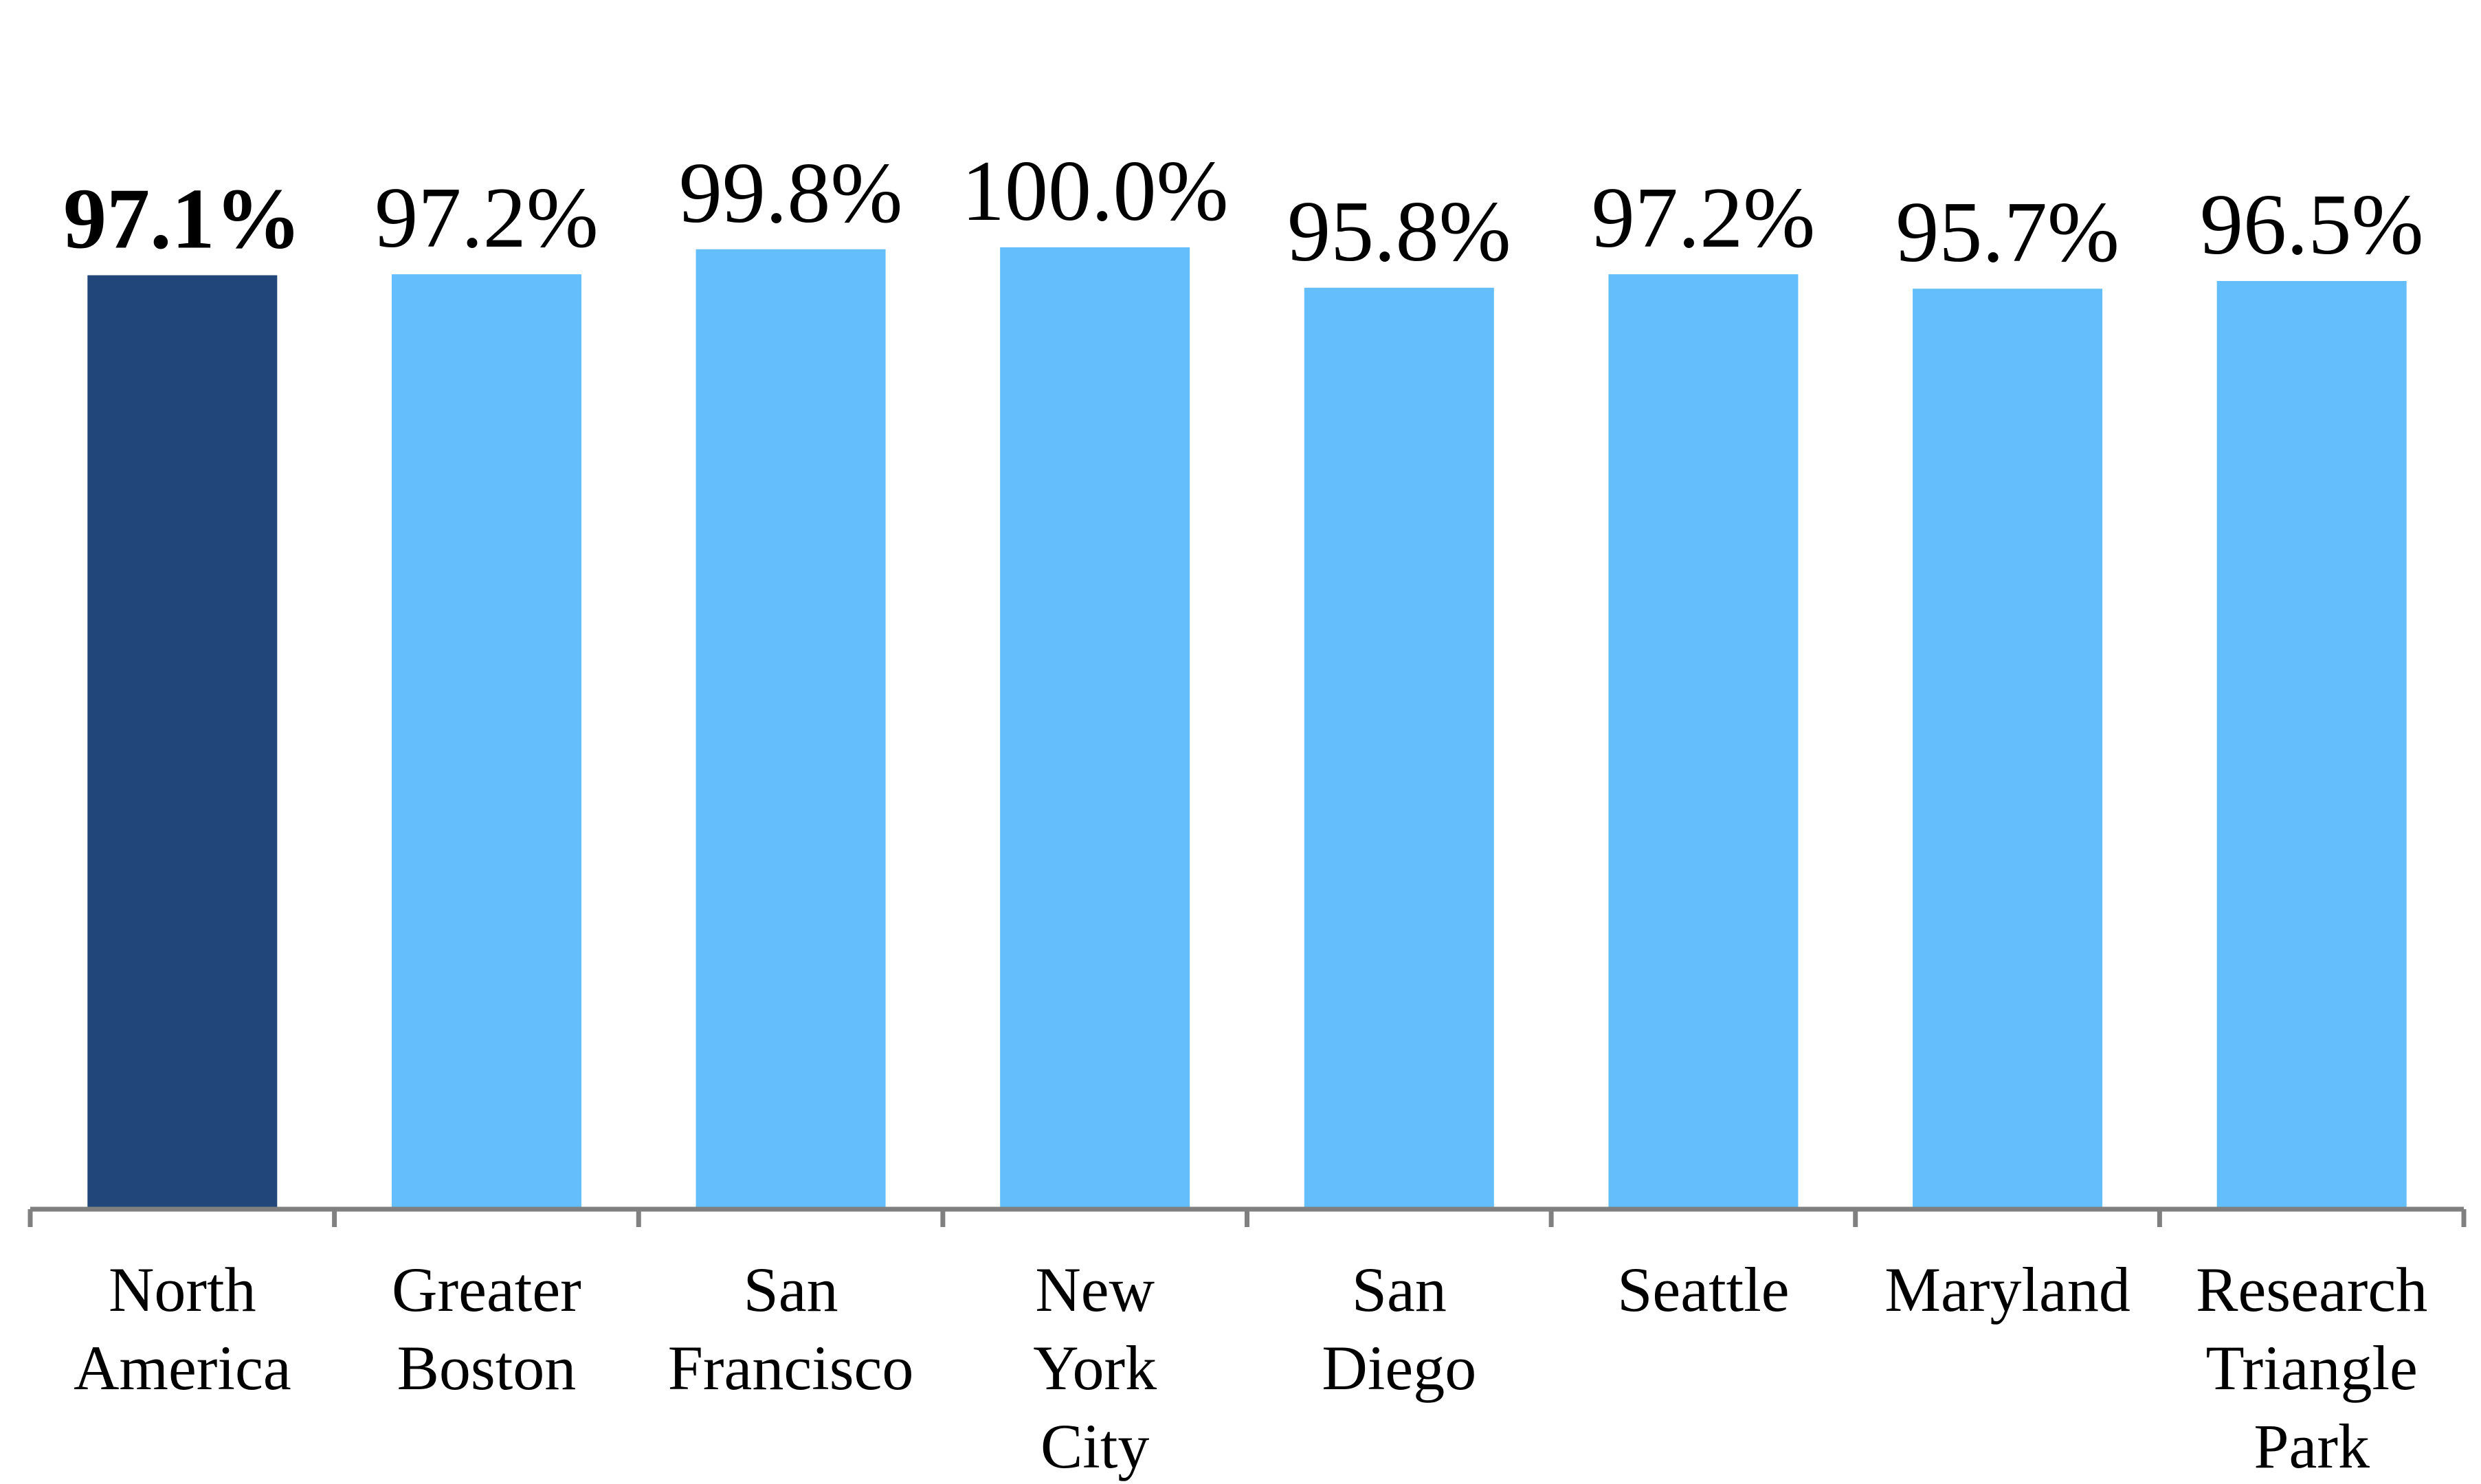 This screenshot has height=1484, width=2481. I want to click on x-axis, so click(1247, 1216).